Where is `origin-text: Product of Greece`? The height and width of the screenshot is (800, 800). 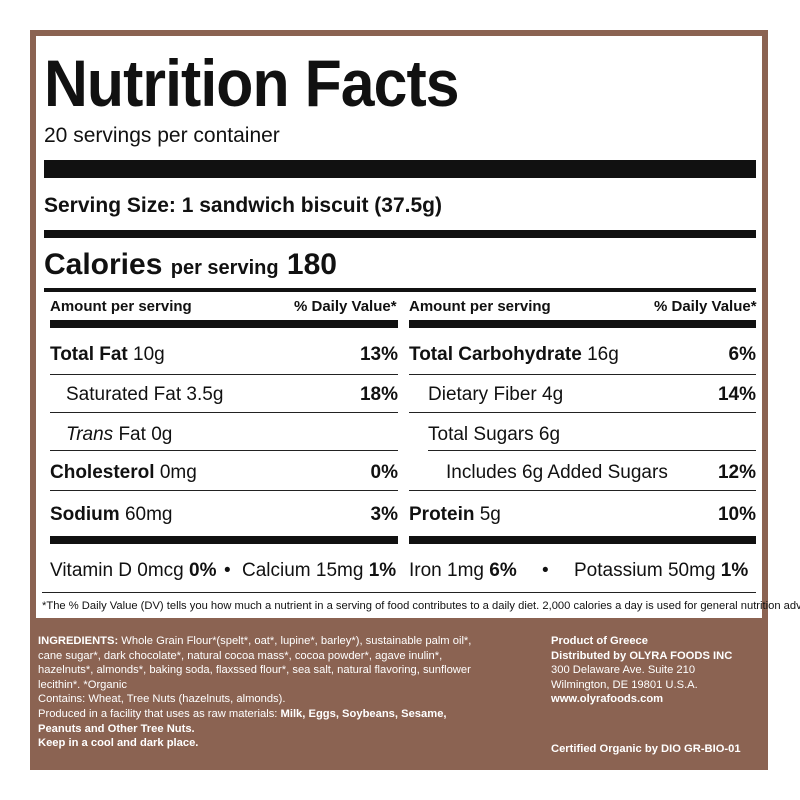
origin-text: Product of Greece is located at coordinates (599, 641).